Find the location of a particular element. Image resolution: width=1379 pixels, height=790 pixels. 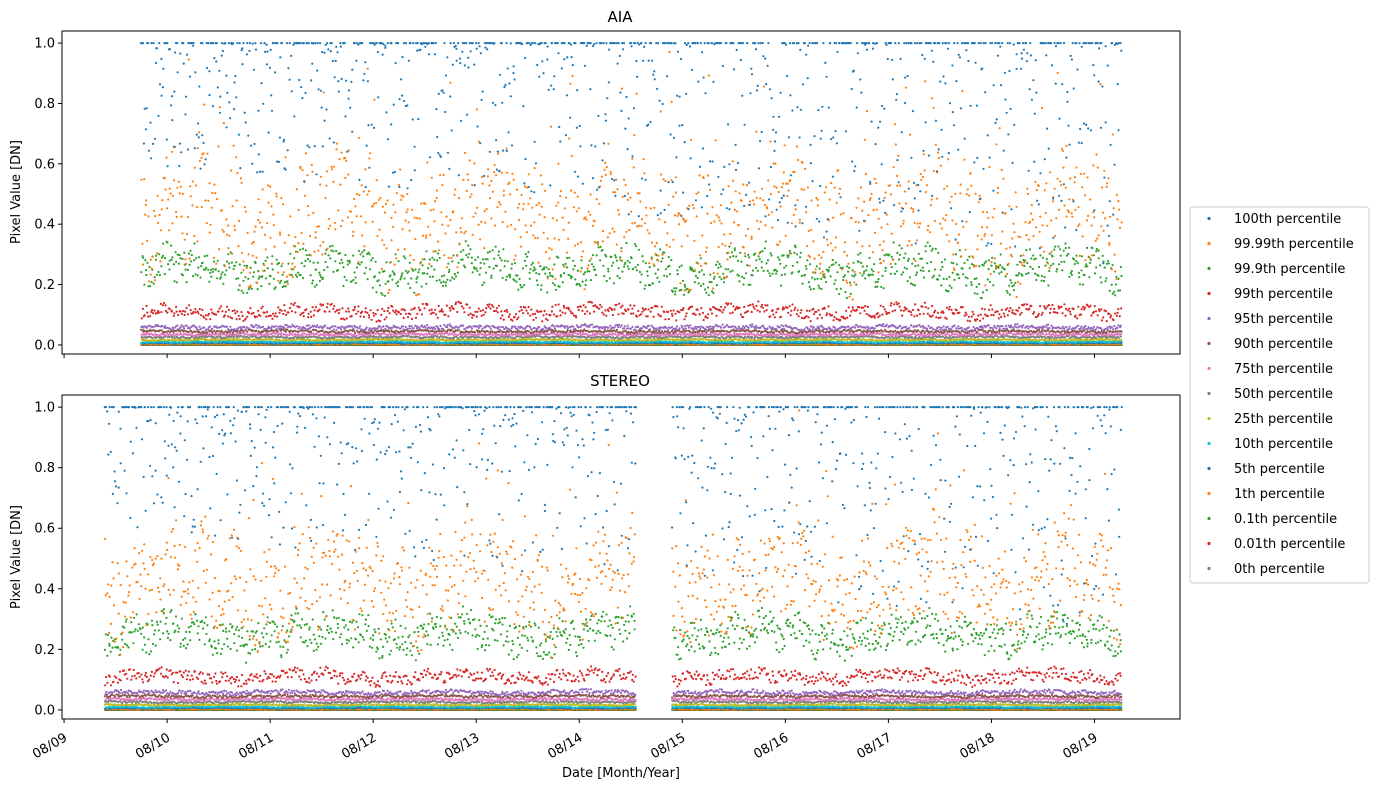

aia-title: AIA is located at coordinates (621, 17).